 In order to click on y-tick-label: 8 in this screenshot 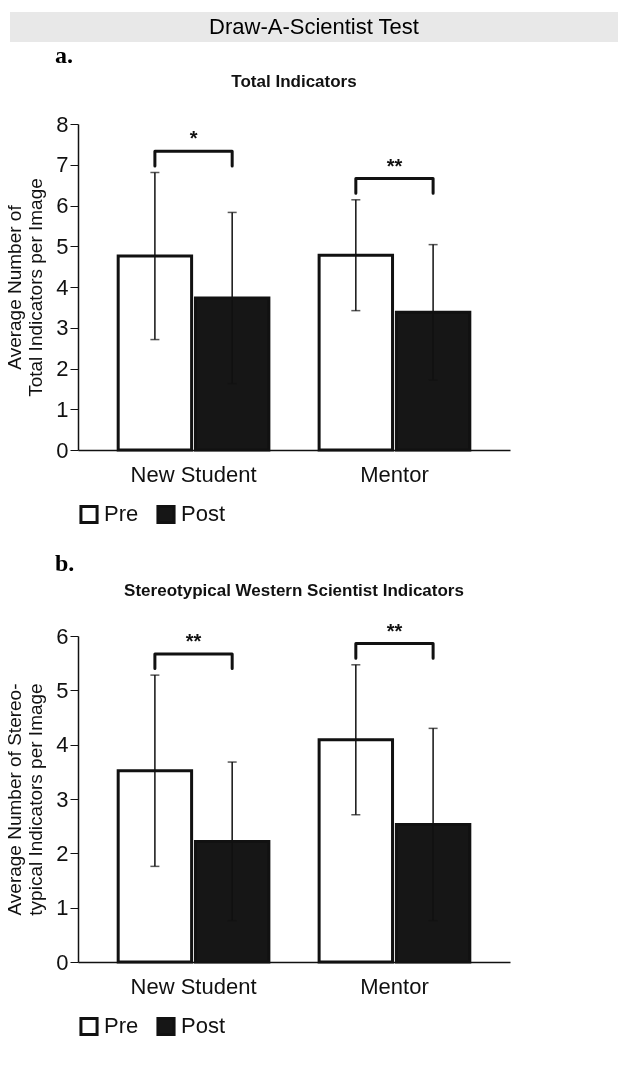, I will do `click(62, 124)`.